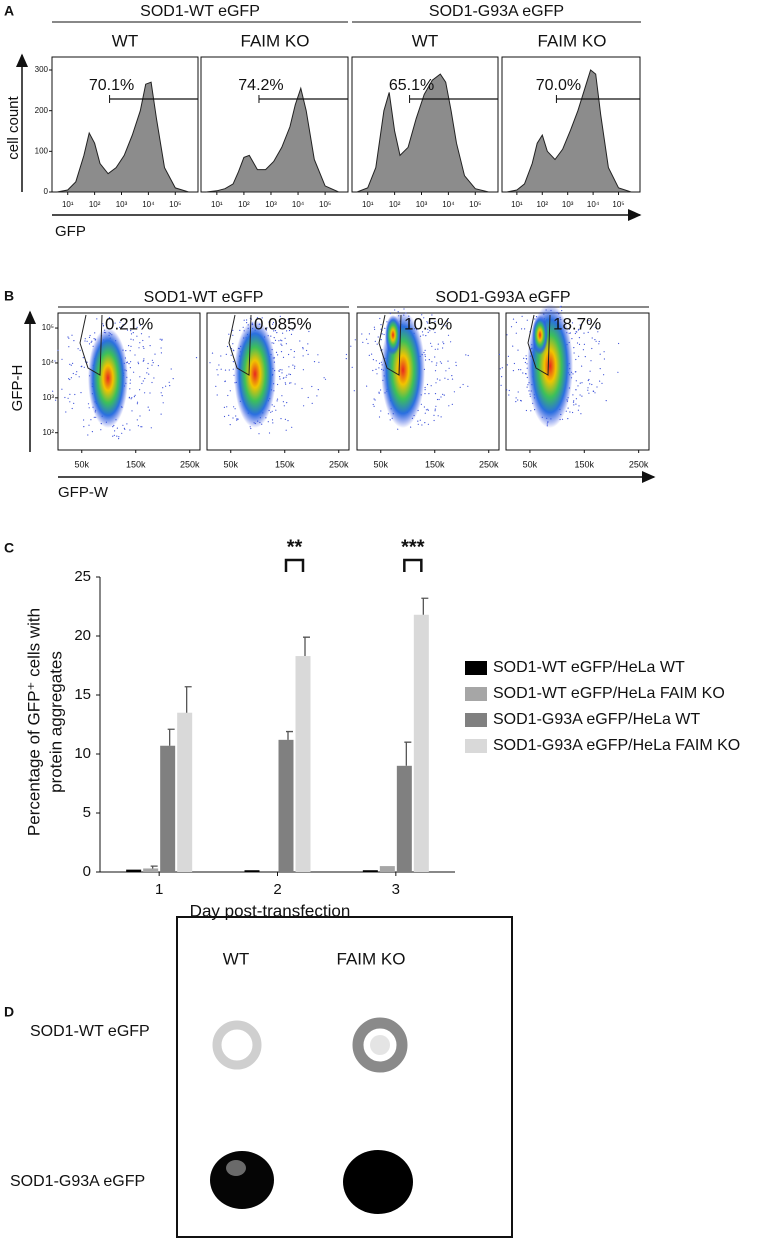 The image size is (777, 1249). I want to click on dot-medium, so click(380, 1045).